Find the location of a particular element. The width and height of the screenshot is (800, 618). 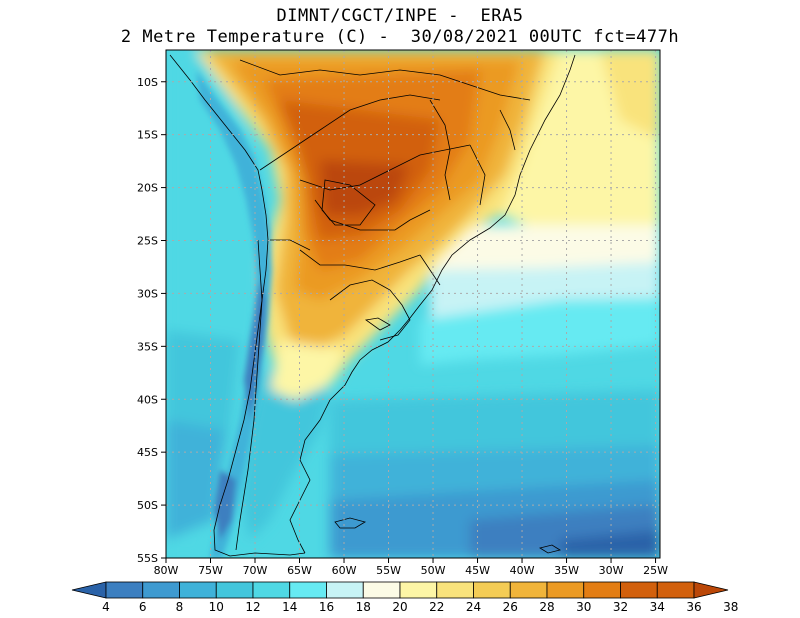

colorbar-label: 28 is located at coordinates (546, 607).